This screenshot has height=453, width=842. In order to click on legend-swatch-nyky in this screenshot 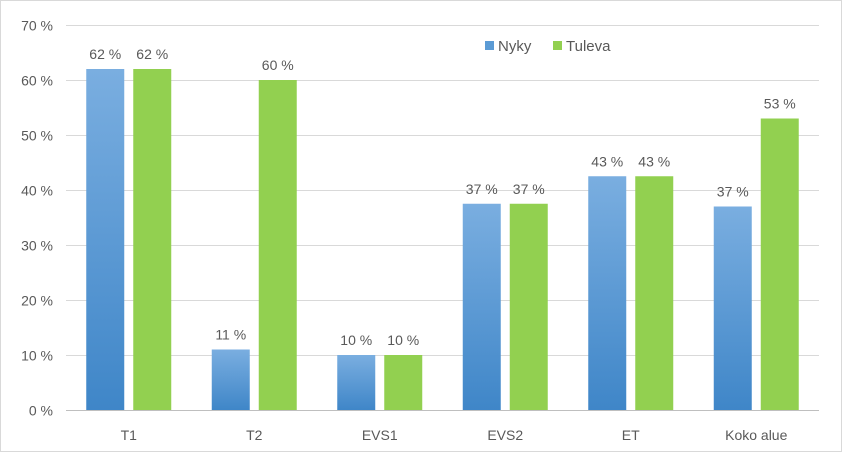, I will do `click(489, 45)`.